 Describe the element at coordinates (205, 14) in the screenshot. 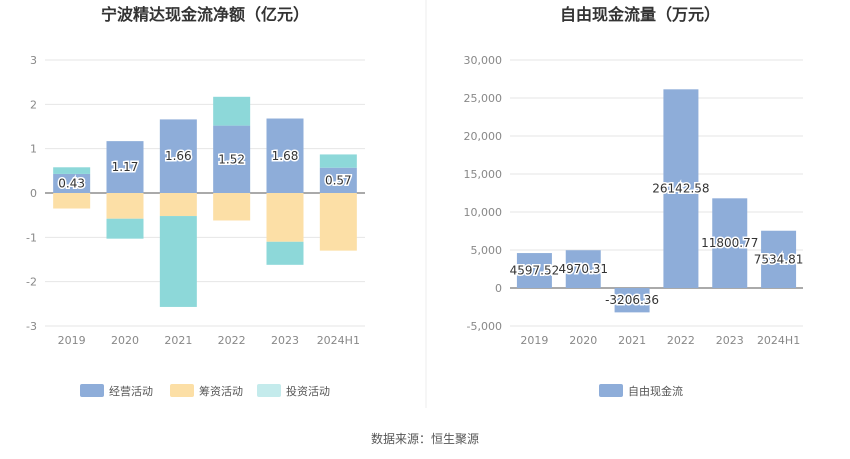

I see `cash-flow-chart-title: 宁波精达现金流净额（亿元）` at that location.